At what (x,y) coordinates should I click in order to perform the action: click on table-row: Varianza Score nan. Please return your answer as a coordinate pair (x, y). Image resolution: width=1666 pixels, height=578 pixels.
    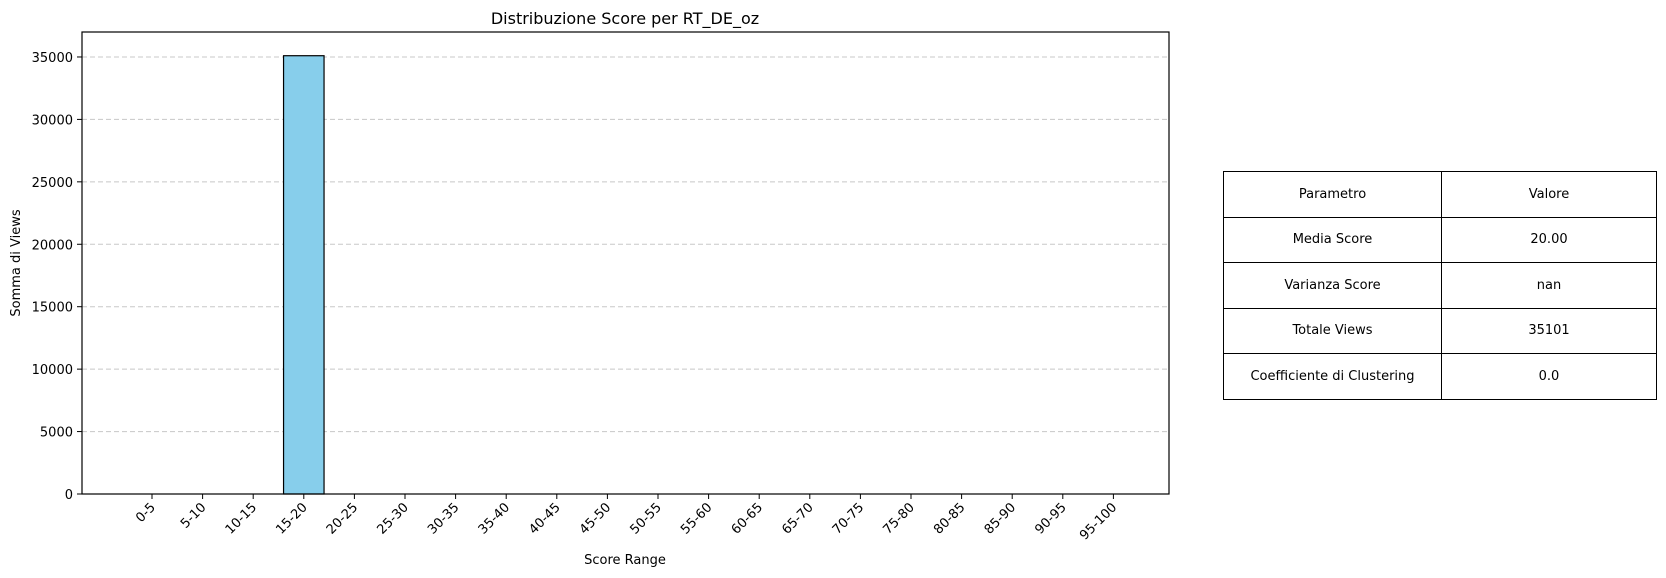
    Looking at the image, I should click on (1440, 285).